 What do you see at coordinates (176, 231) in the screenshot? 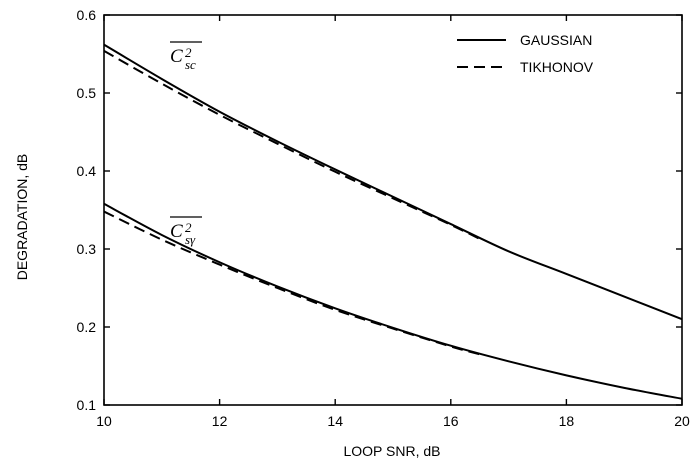
I see `curve-label-lower-base: C` at bounding box center [176, 231].